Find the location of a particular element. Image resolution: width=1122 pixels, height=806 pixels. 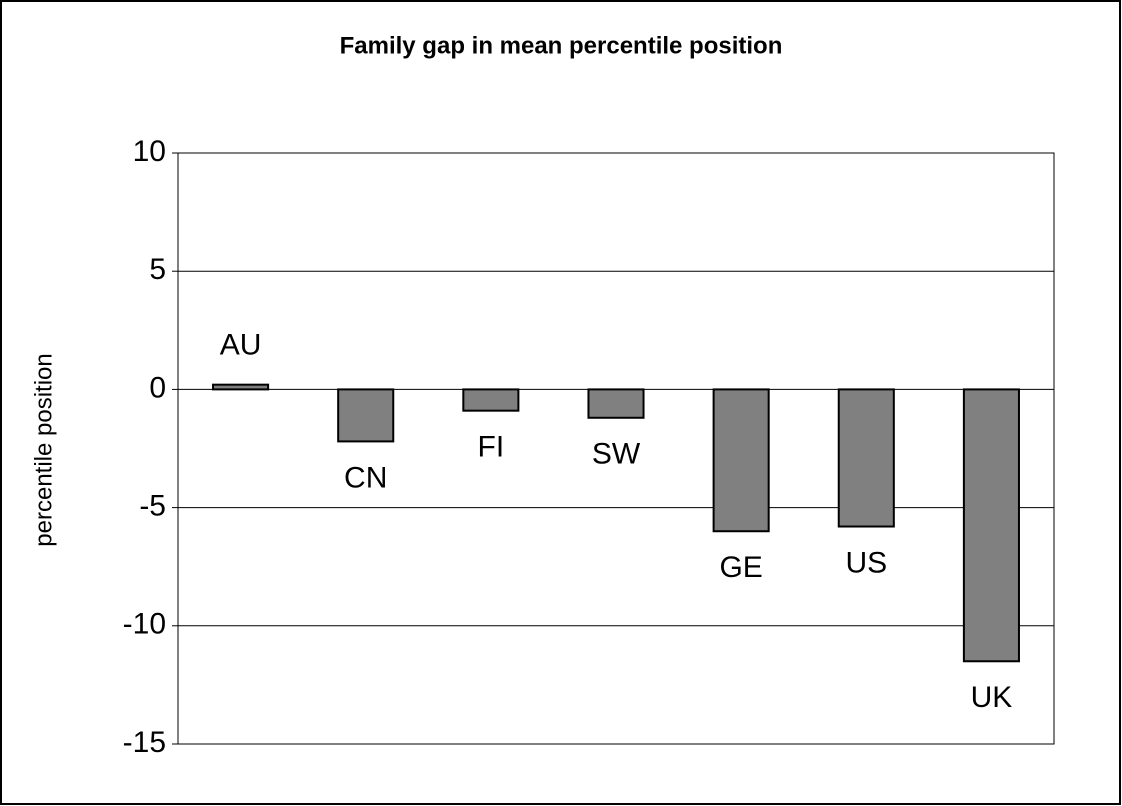

chart-title: Family gap in mean percentile position is located at coordinates (561, 45).